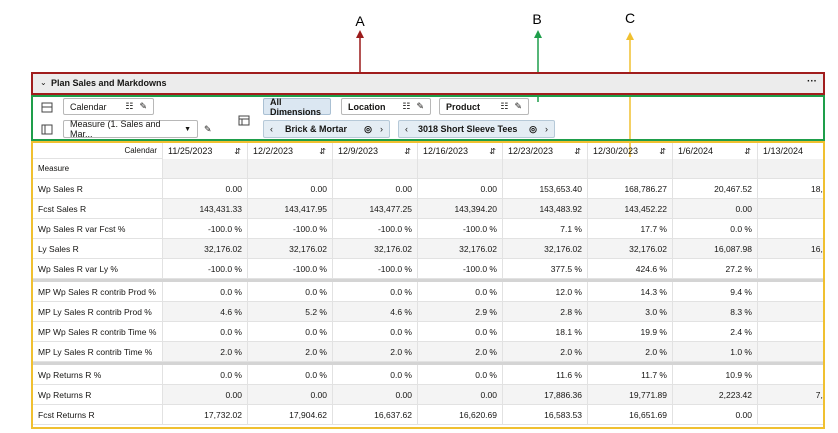  I want to click on value-cell: 10.9 %, so click(715, 375).